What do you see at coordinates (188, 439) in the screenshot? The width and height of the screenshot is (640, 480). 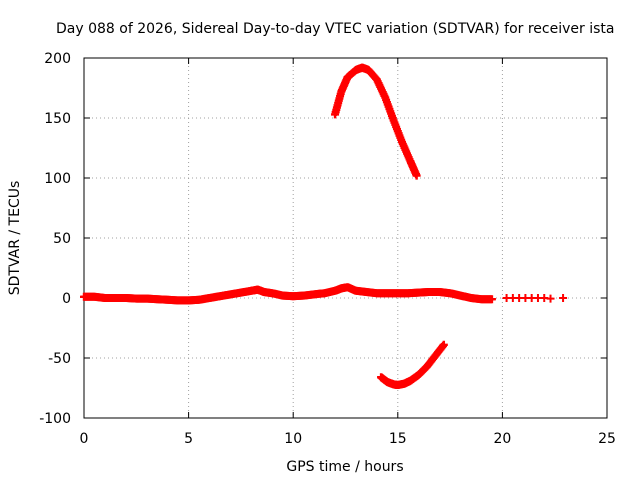 I see `x-tick-label: 5` at bounding box center [188, 439].